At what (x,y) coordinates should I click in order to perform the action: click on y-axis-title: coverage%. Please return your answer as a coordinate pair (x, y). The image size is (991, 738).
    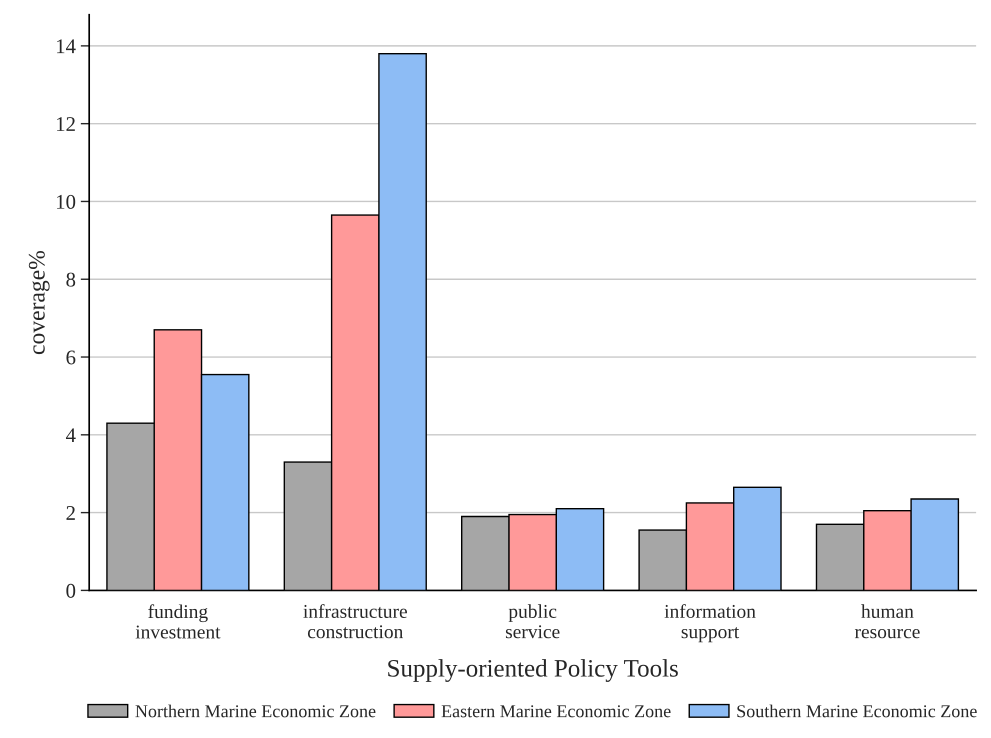
    Looking at the image, I should click on (39, 302).